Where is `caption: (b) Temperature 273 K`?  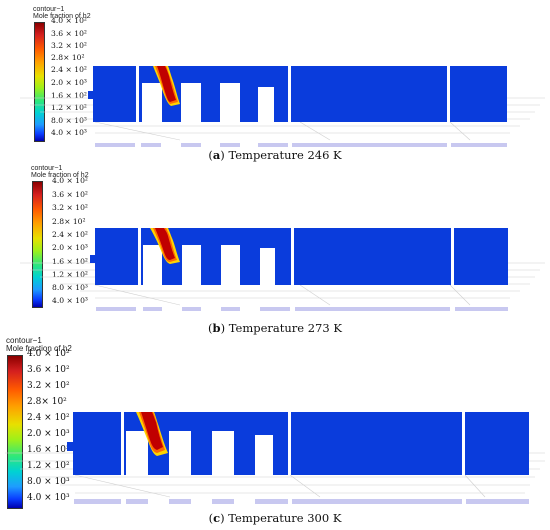
caption: (b) Temperature 273 K is located at coordinates (275, 328).